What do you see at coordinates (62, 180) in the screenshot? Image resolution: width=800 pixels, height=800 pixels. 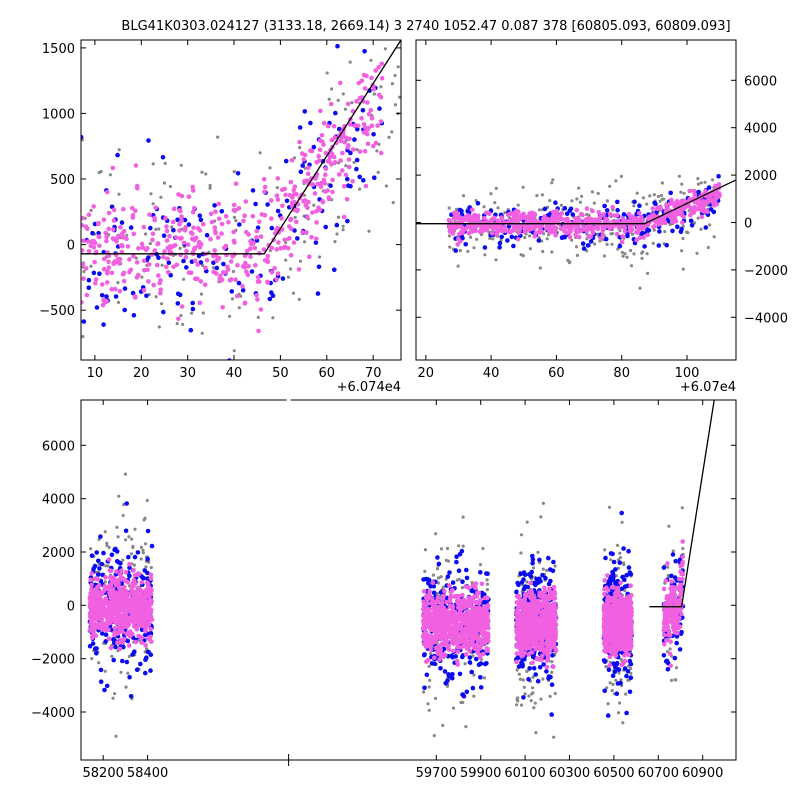 I see `y-tick-label: 500` at bounding box center [62, 180].